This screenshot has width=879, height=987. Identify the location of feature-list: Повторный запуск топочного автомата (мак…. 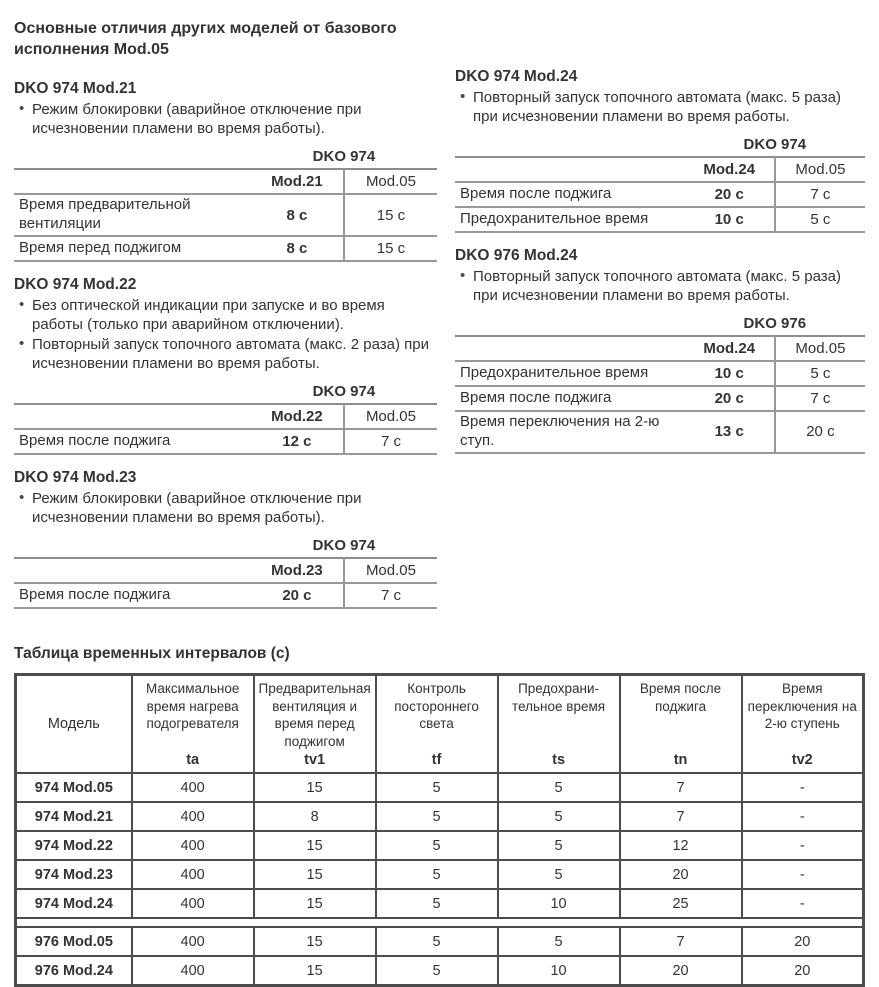
(660, 285).